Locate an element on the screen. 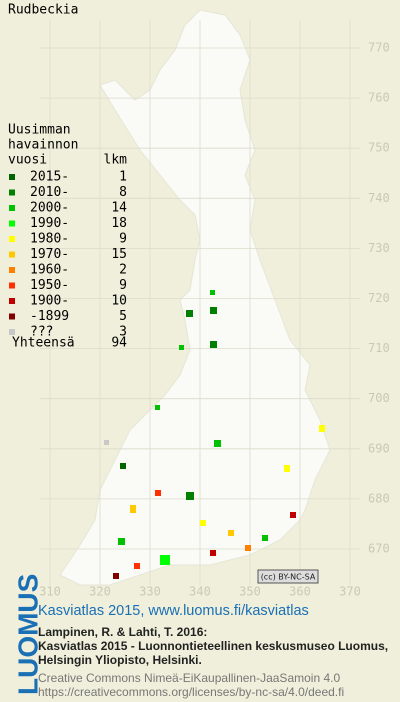 This screenshot has width=400, height=702. legend-heading: havainnon is located at coordinates (43, 145).